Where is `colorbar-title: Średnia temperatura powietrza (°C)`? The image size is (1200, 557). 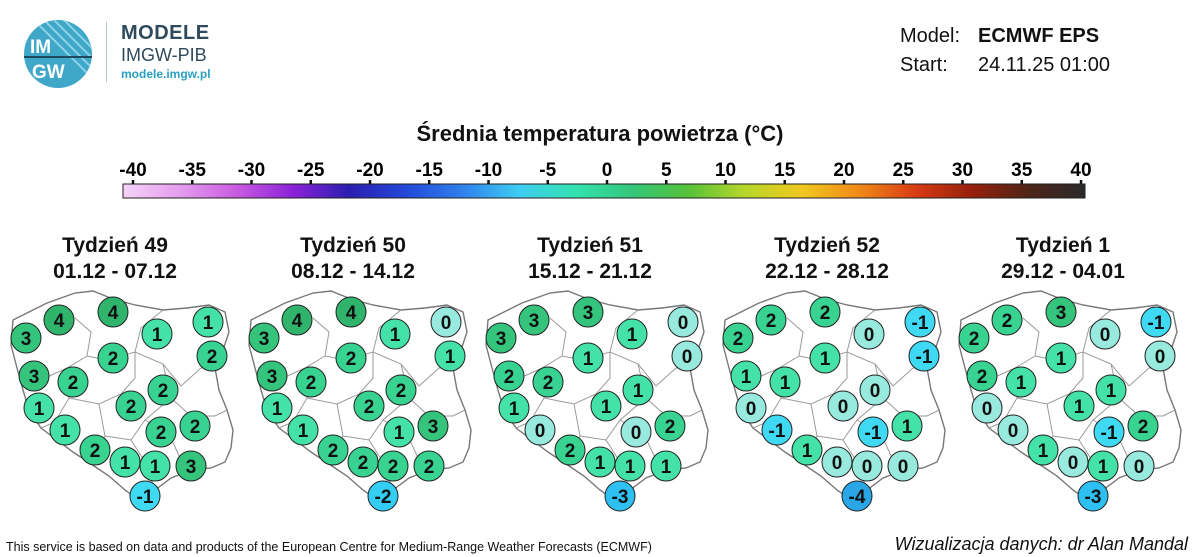
colorbar-title: Średnia temperatura powietrza (°C) is located at coordinates (600, 133).